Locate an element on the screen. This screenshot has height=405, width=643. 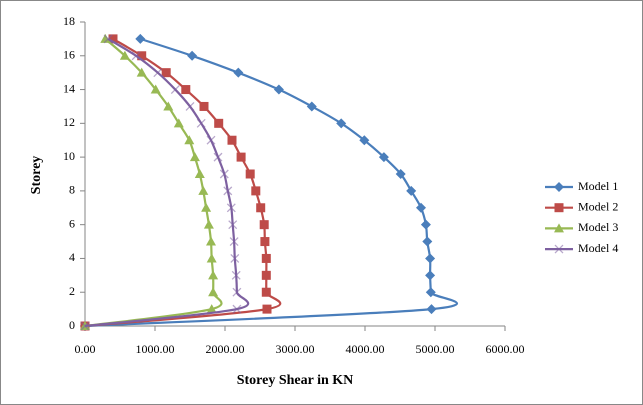
y-tick-label: 2 is located at coordinates (72, 291).